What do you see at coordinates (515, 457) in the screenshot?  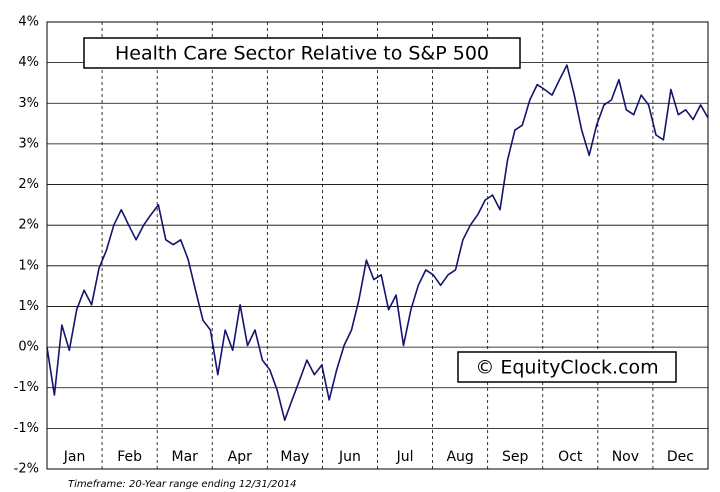 I see `x-tick-label: Sep` at bounding box center [515, 457].